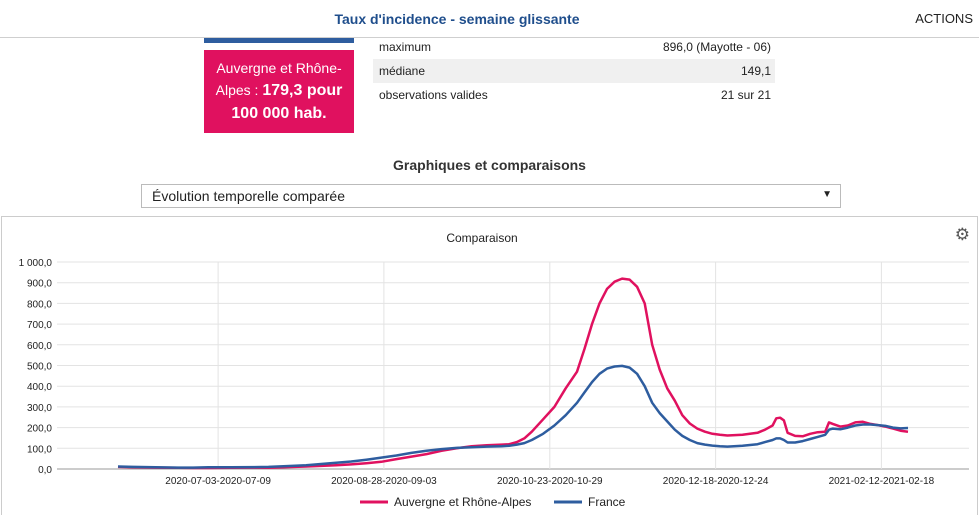  What do you see at coordinates (716, 481) in the screenshot?
I see `x-tick-label: 2020-12-18-2020-12-24` at bounding box center [716, 481].